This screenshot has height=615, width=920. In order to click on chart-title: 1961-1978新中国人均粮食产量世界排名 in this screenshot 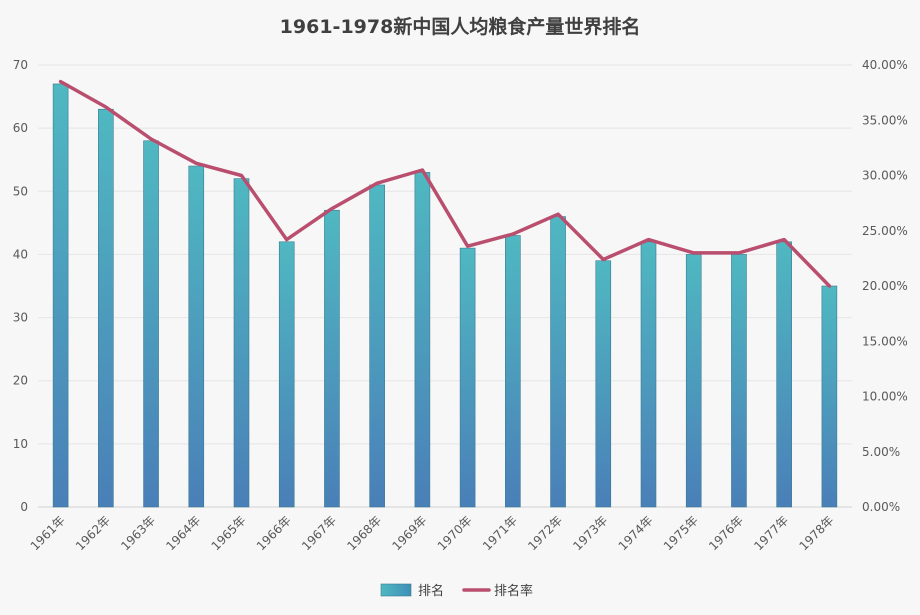, I will do `click(460, 26)`.